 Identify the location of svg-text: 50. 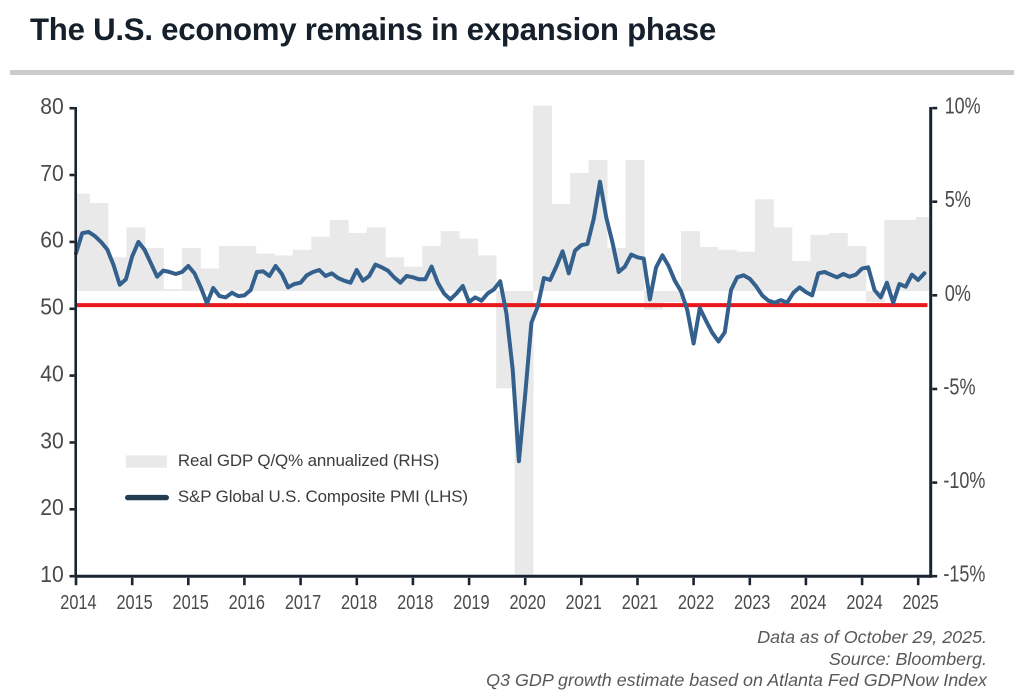
(52, 307).